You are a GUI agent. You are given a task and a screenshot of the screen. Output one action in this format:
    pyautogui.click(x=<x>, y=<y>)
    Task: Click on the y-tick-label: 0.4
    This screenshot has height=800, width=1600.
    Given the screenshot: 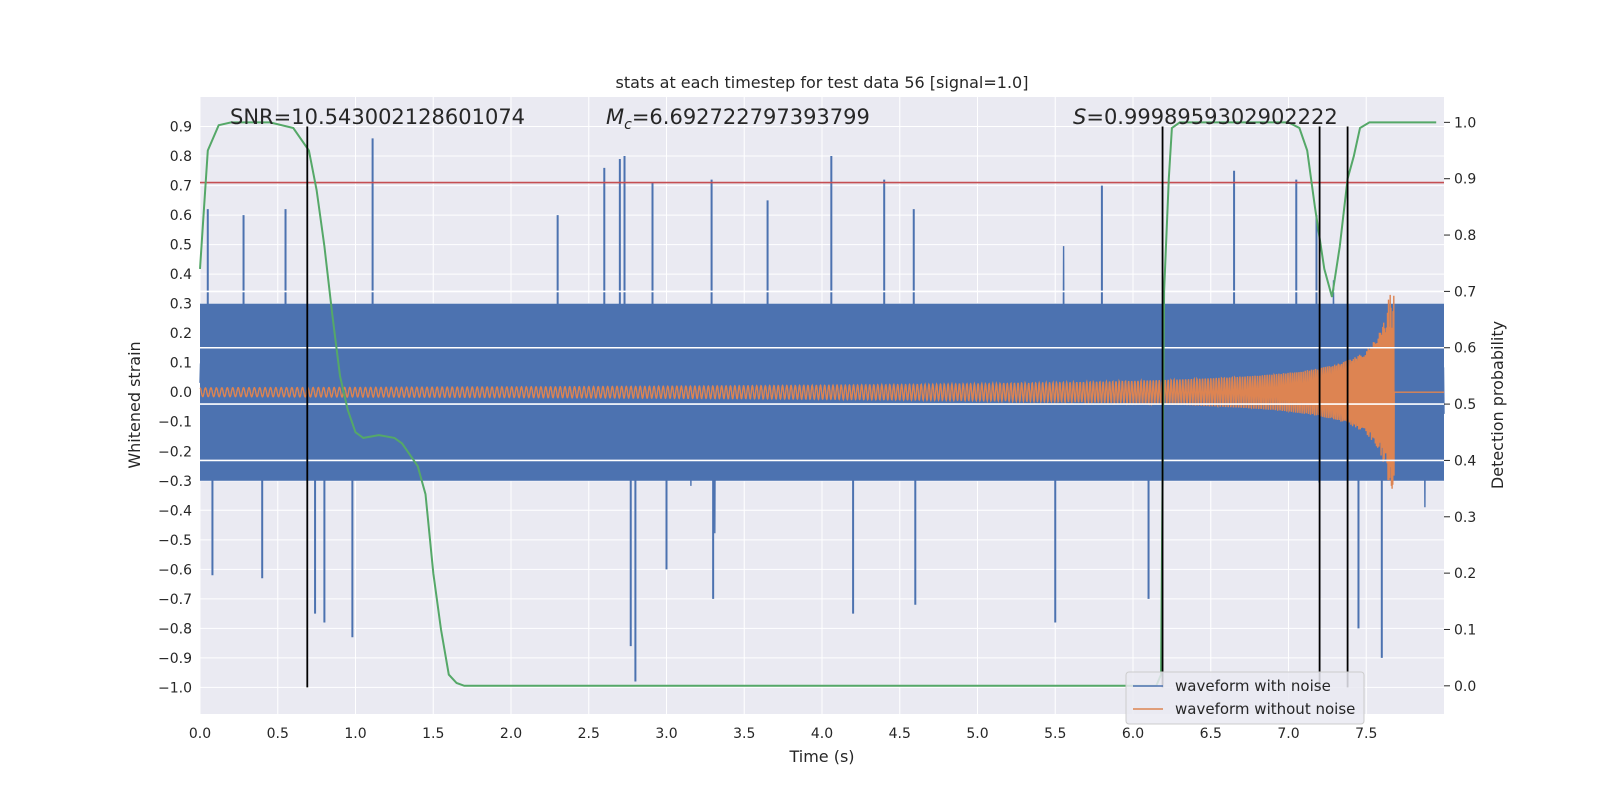 What is the action you would take?
    pyautogui.click(x=181, y=275)
    